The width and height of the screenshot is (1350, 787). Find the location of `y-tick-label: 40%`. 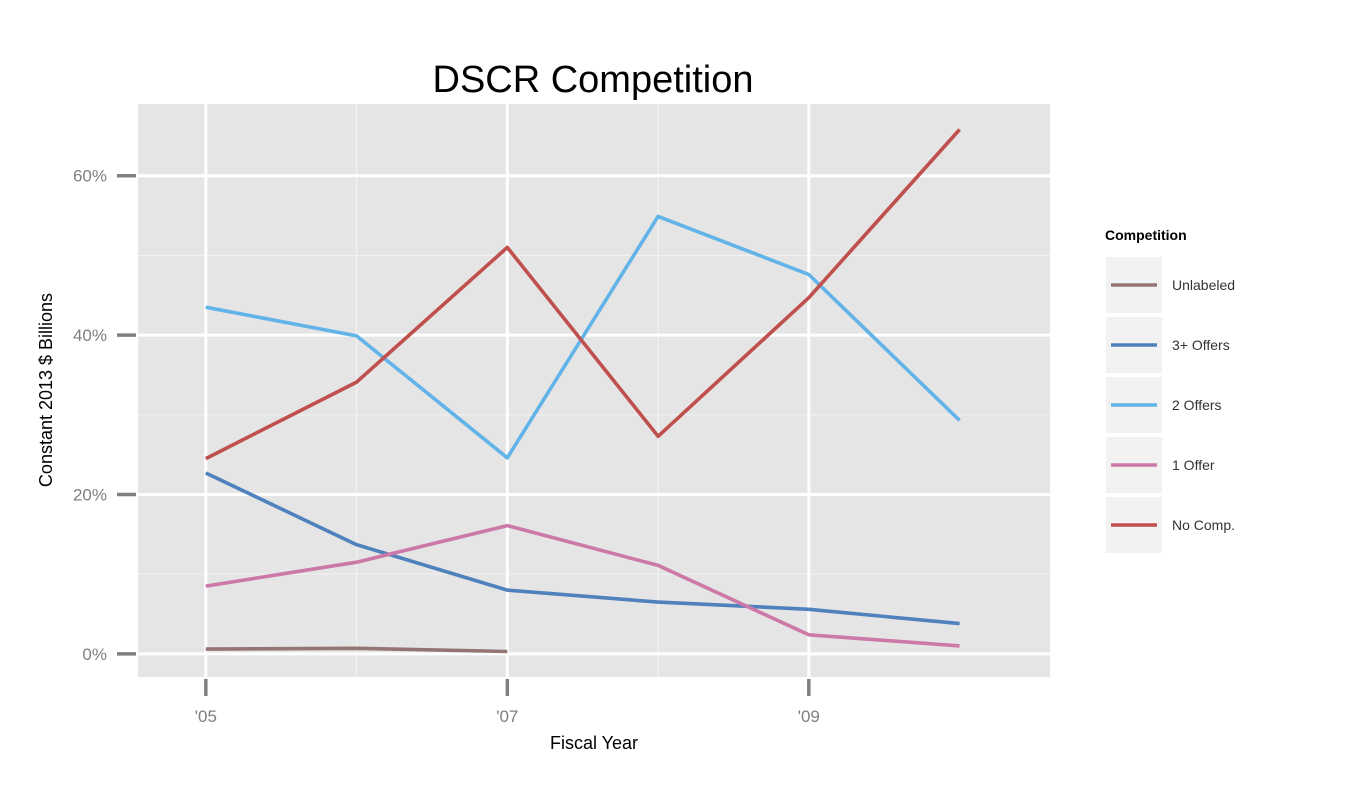

y-tick-label: 40% is located at coordinates (90, 335).